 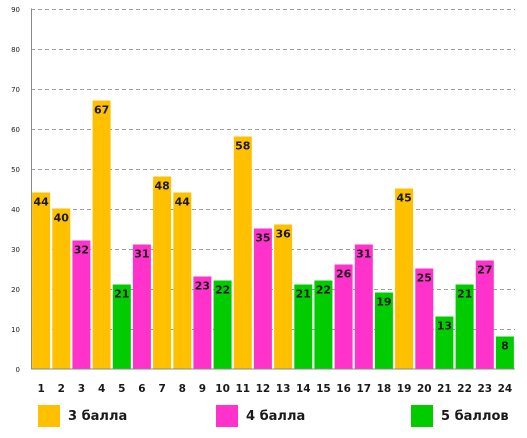 What do you see at coordinates (404, 389) in the screenshot?
I see `x-tick-label: 19` at bounding box center [404, 389].